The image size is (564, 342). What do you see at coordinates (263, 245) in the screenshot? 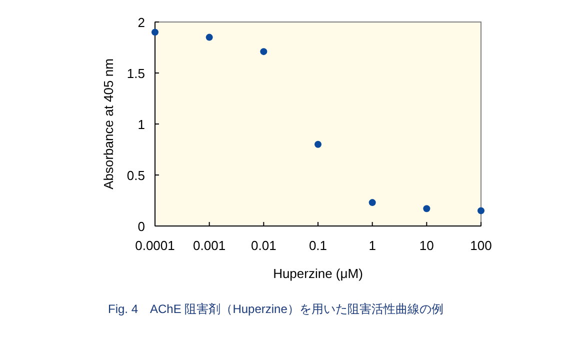
I see `x-tick-label: 0.01` at bounding box center [263, 245].